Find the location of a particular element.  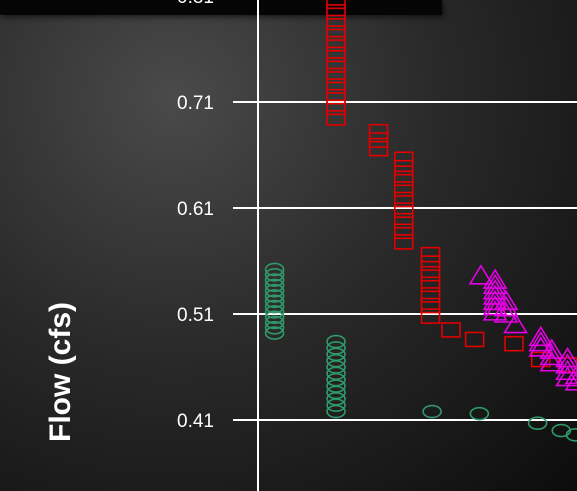

y-tick-label: 0.81 is located at coordinates (195, 4).